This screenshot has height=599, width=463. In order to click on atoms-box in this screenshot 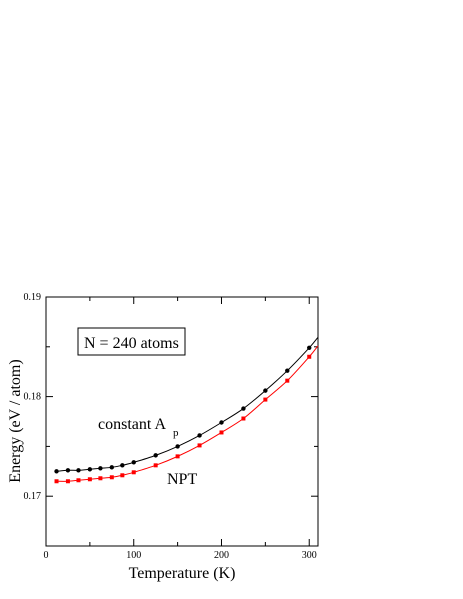, I will do `click(131, 341)`.